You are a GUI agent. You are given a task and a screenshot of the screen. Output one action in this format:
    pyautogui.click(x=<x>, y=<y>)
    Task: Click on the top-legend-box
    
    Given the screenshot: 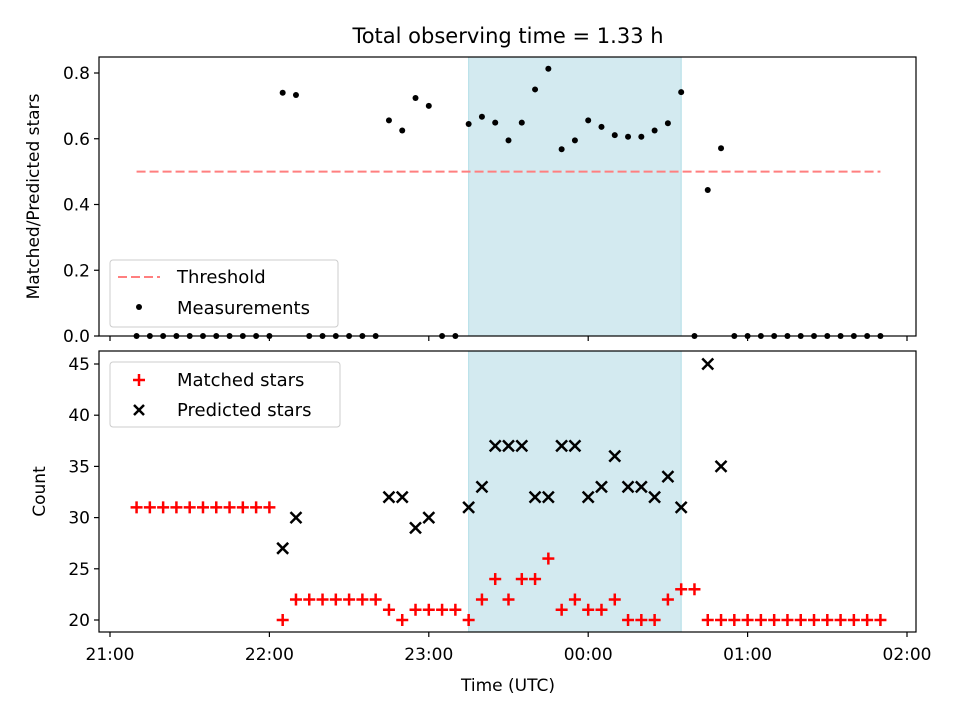 What is the action you would take?
    pyautogui.click(x=224, y=293)
    